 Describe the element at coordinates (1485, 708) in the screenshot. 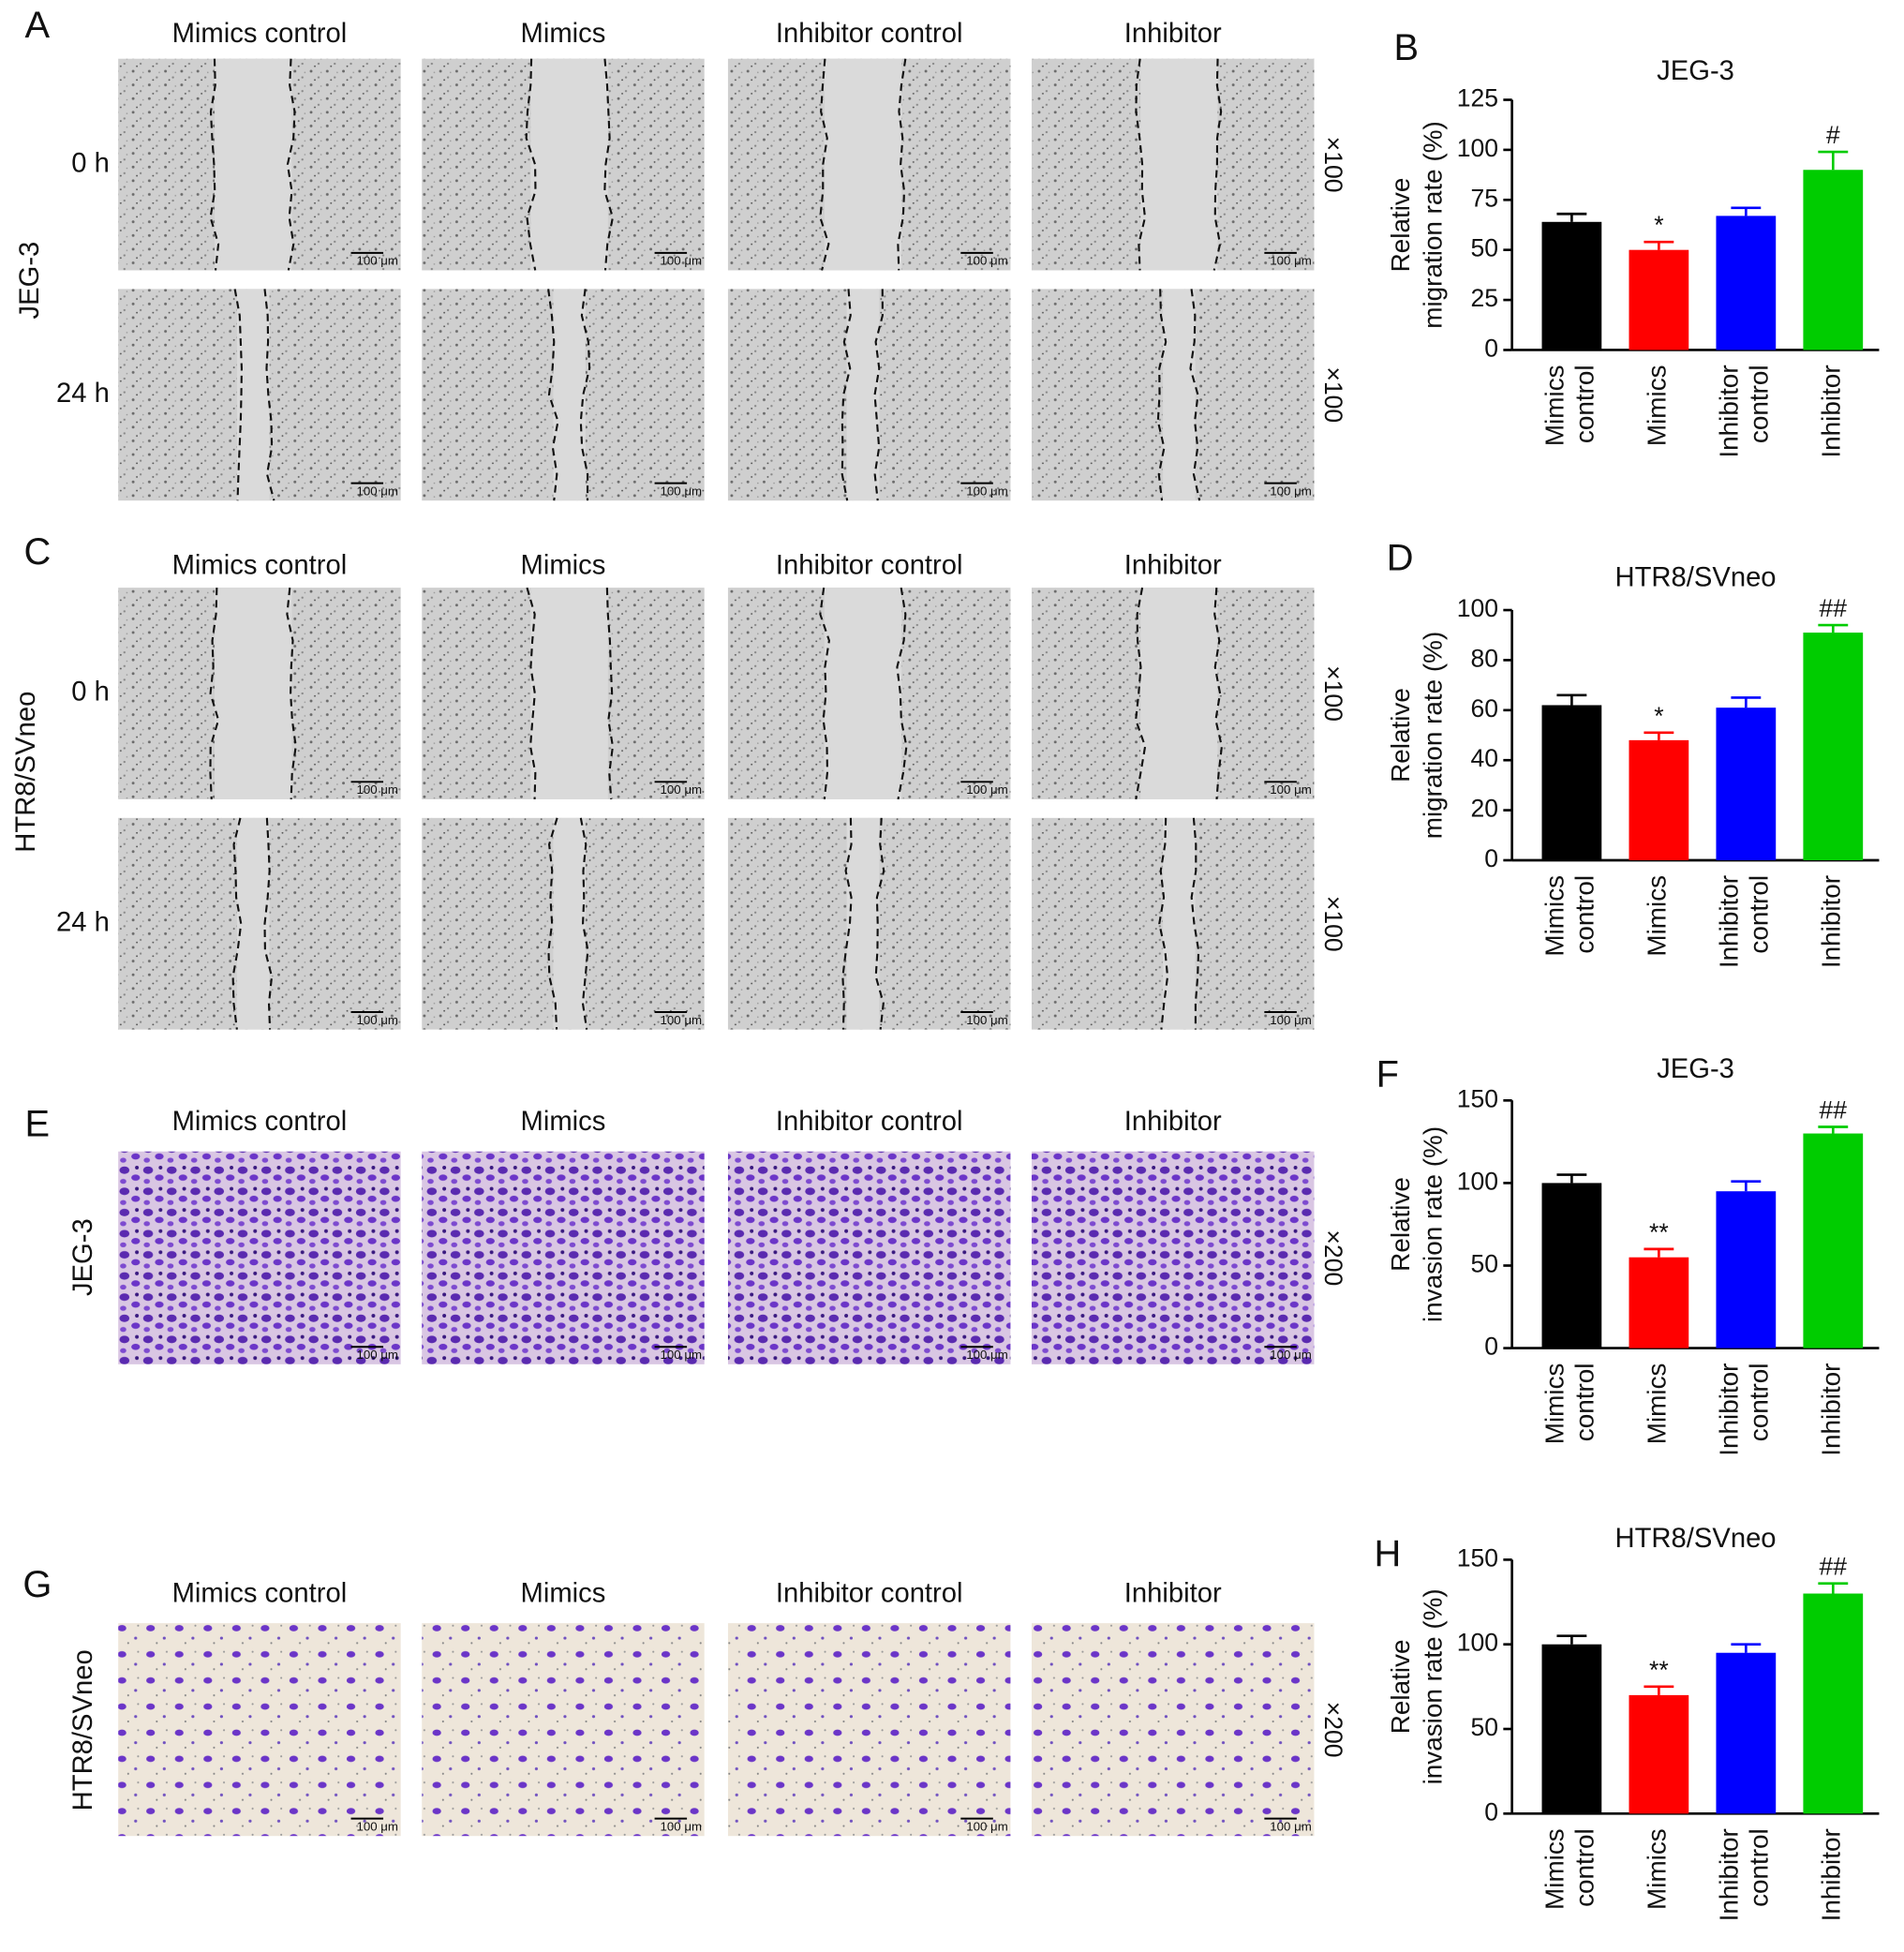

I see `y-tick-label: 60` at that location.